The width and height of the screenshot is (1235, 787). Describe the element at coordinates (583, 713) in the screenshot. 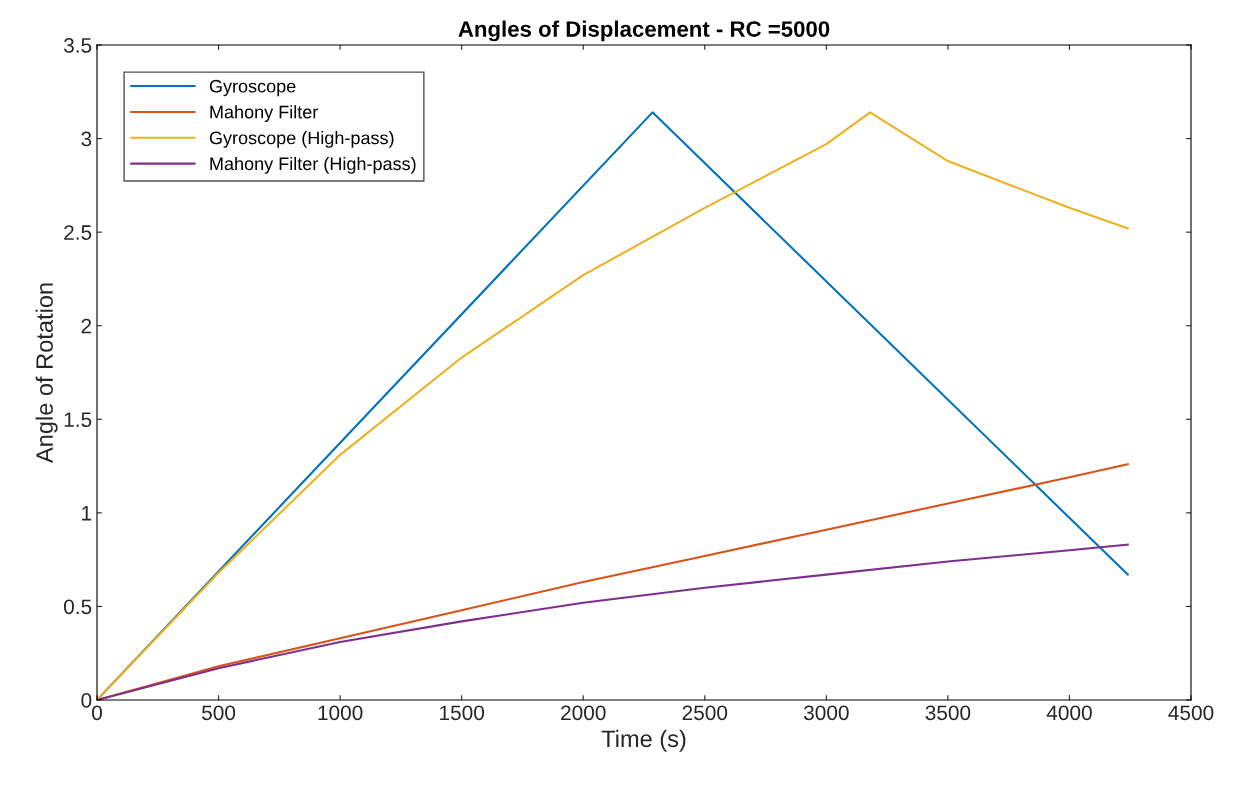

I see `x-tick-label: 2000` at that location.